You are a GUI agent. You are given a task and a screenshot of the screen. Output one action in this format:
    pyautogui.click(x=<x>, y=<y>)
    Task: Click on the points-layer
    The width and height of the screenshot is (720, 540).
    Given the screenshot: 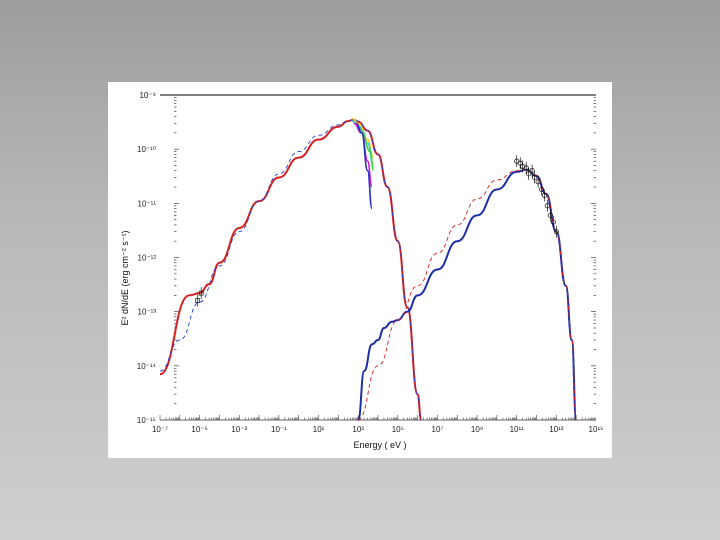 What is the action you would take?
    pyautogui.click(x=377, y=231)
    